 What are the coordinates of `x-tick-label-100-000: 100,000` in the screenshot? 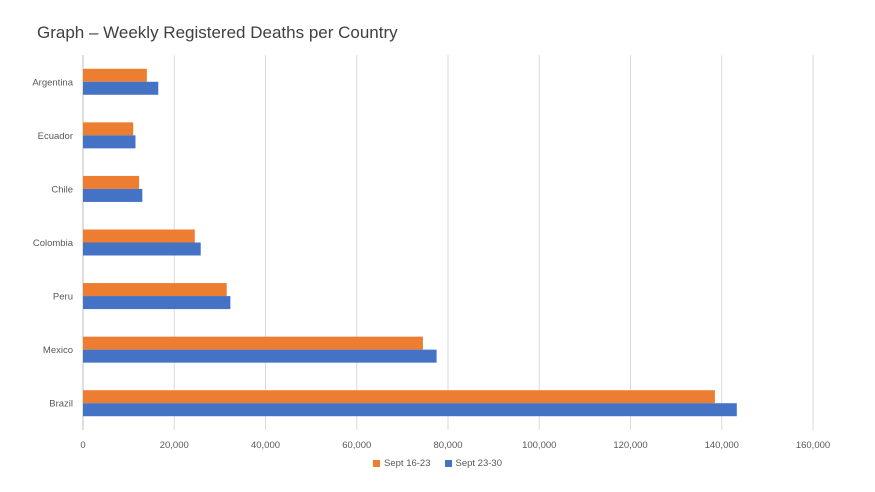 It's located at (539, 445).